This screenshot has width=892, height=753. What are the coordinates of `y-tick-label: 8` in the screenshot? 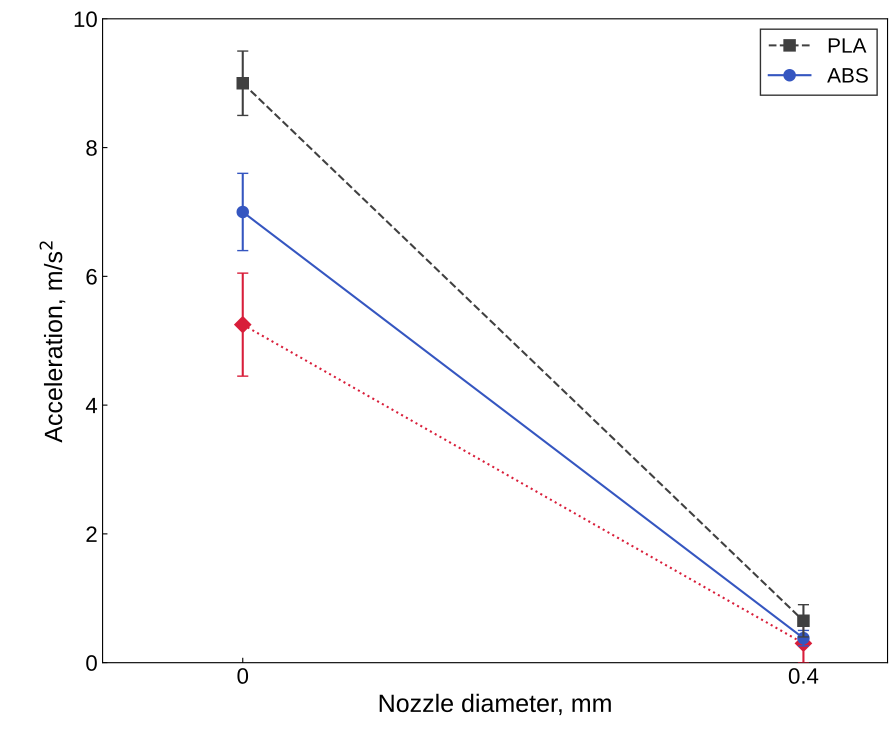 It's located at (91, 148).